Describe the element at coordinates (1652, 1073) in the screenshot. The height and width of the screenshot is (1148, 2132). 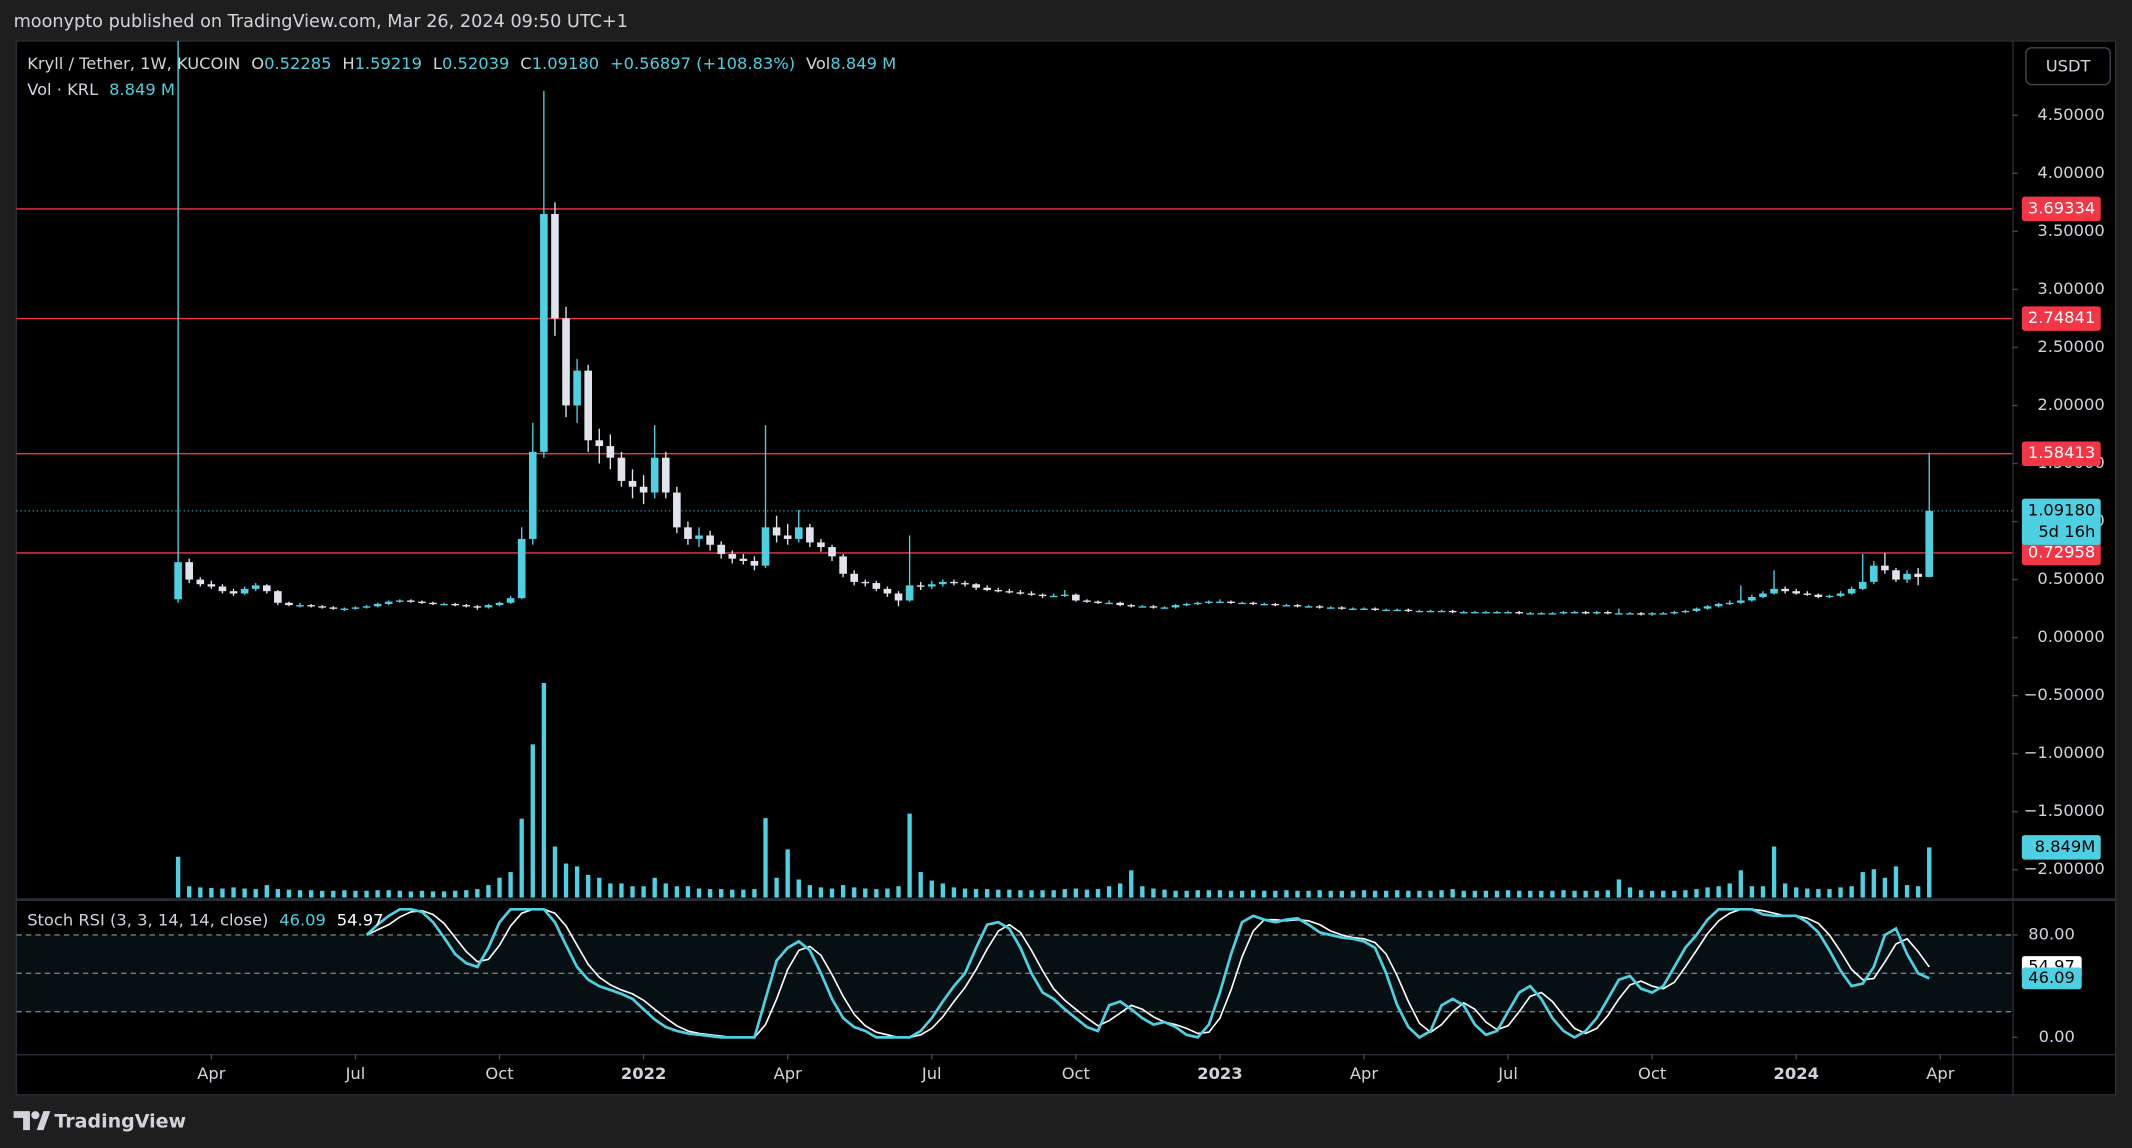
I see `x-tick-label: Oct` at that location.